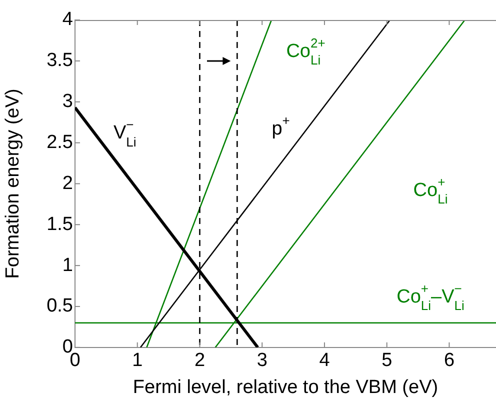 The image size is (496, 401). Describe the element at coordinates (59, 224) in the screenshot. I see `y-tick-label: 1.5` at that location.